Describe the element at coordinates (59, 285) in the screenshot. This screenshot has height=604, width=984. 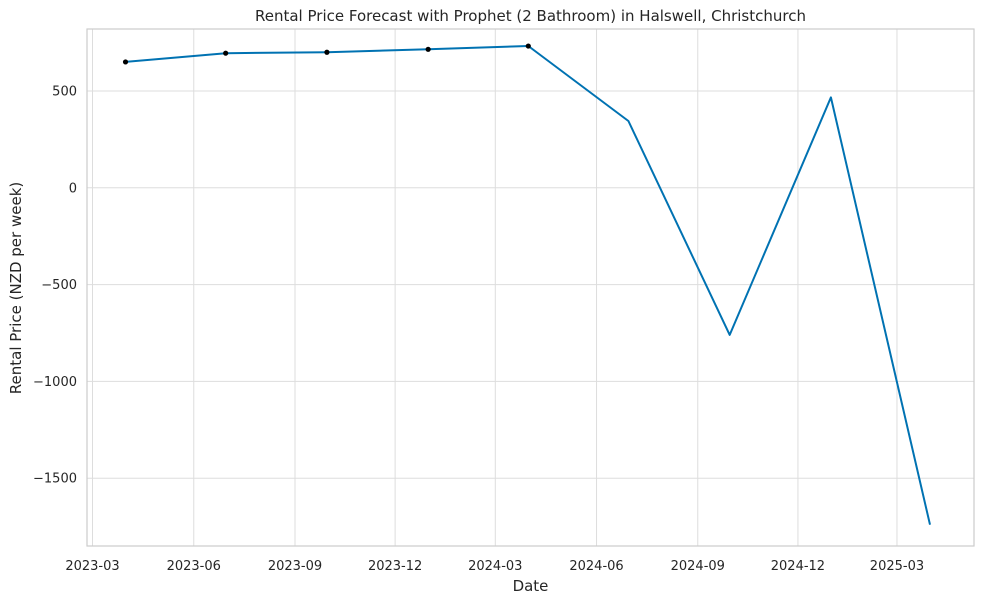
I see `y-tick-label: −500` at that location.